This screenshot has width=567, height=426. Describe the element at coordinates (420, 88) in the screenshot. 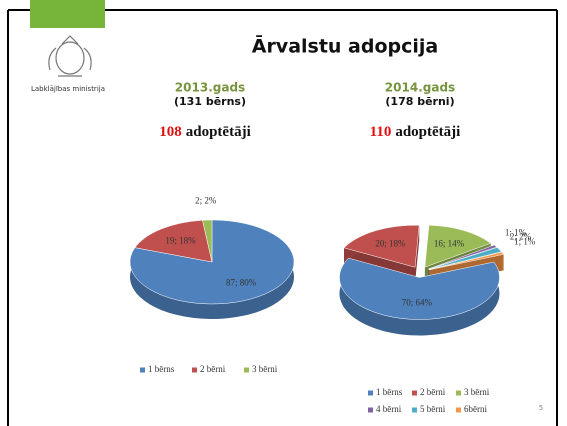

I see `chart-title: 2014.gads` at that location.